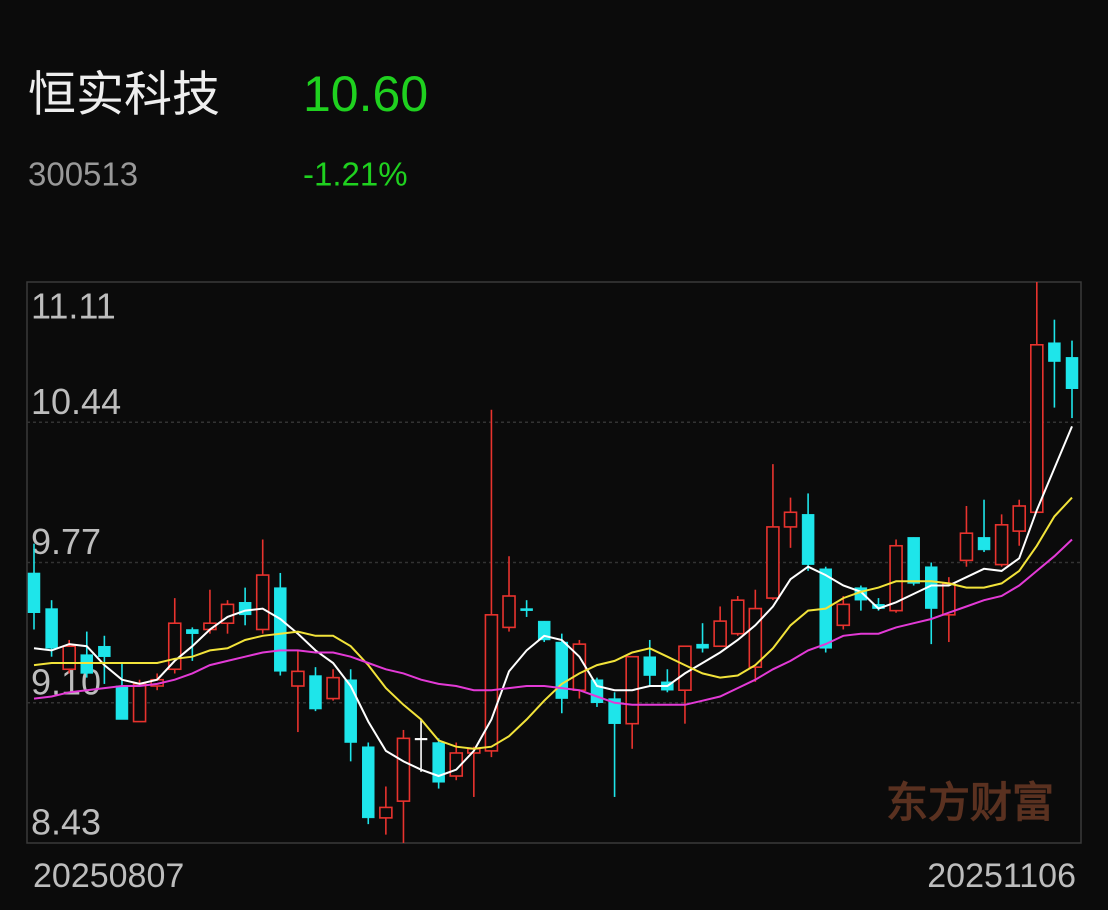 The width and height of the screenshot is (1108, 910). I want to click on stock-price: 10.60, so click(365, 94).